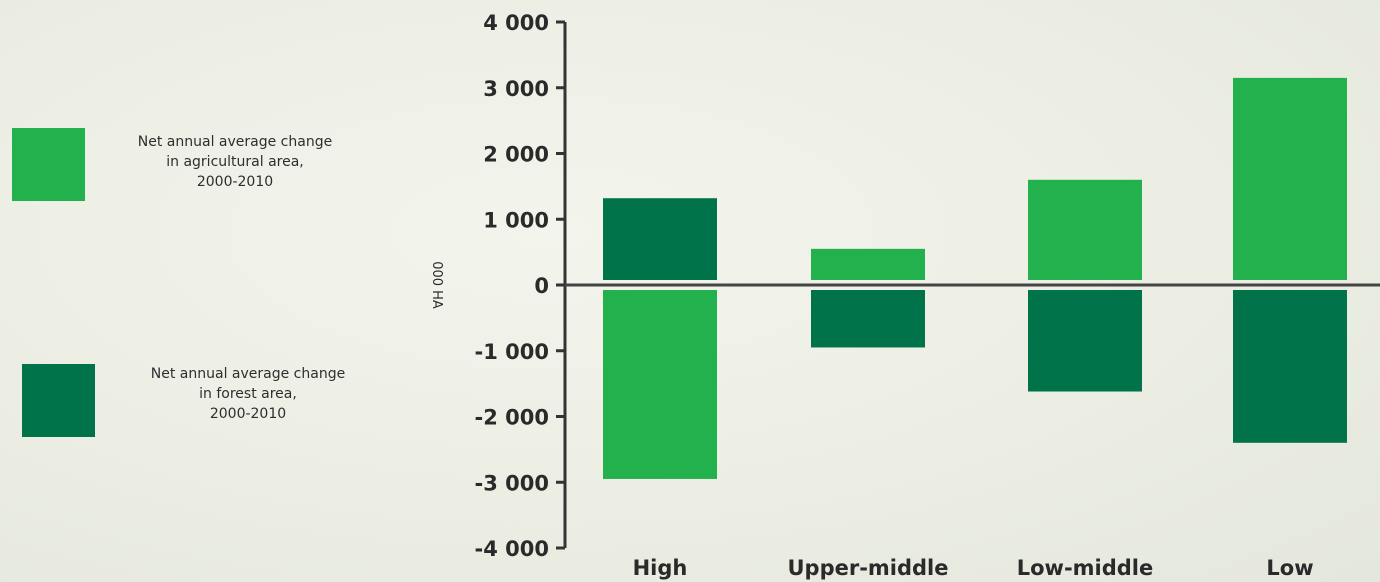 Image resolution: width=1380 pixels, height=582 pixels. Describe the element at coordinates (1085, 341) in the screenshot. I see `bar-forest-low-middle` at that location.